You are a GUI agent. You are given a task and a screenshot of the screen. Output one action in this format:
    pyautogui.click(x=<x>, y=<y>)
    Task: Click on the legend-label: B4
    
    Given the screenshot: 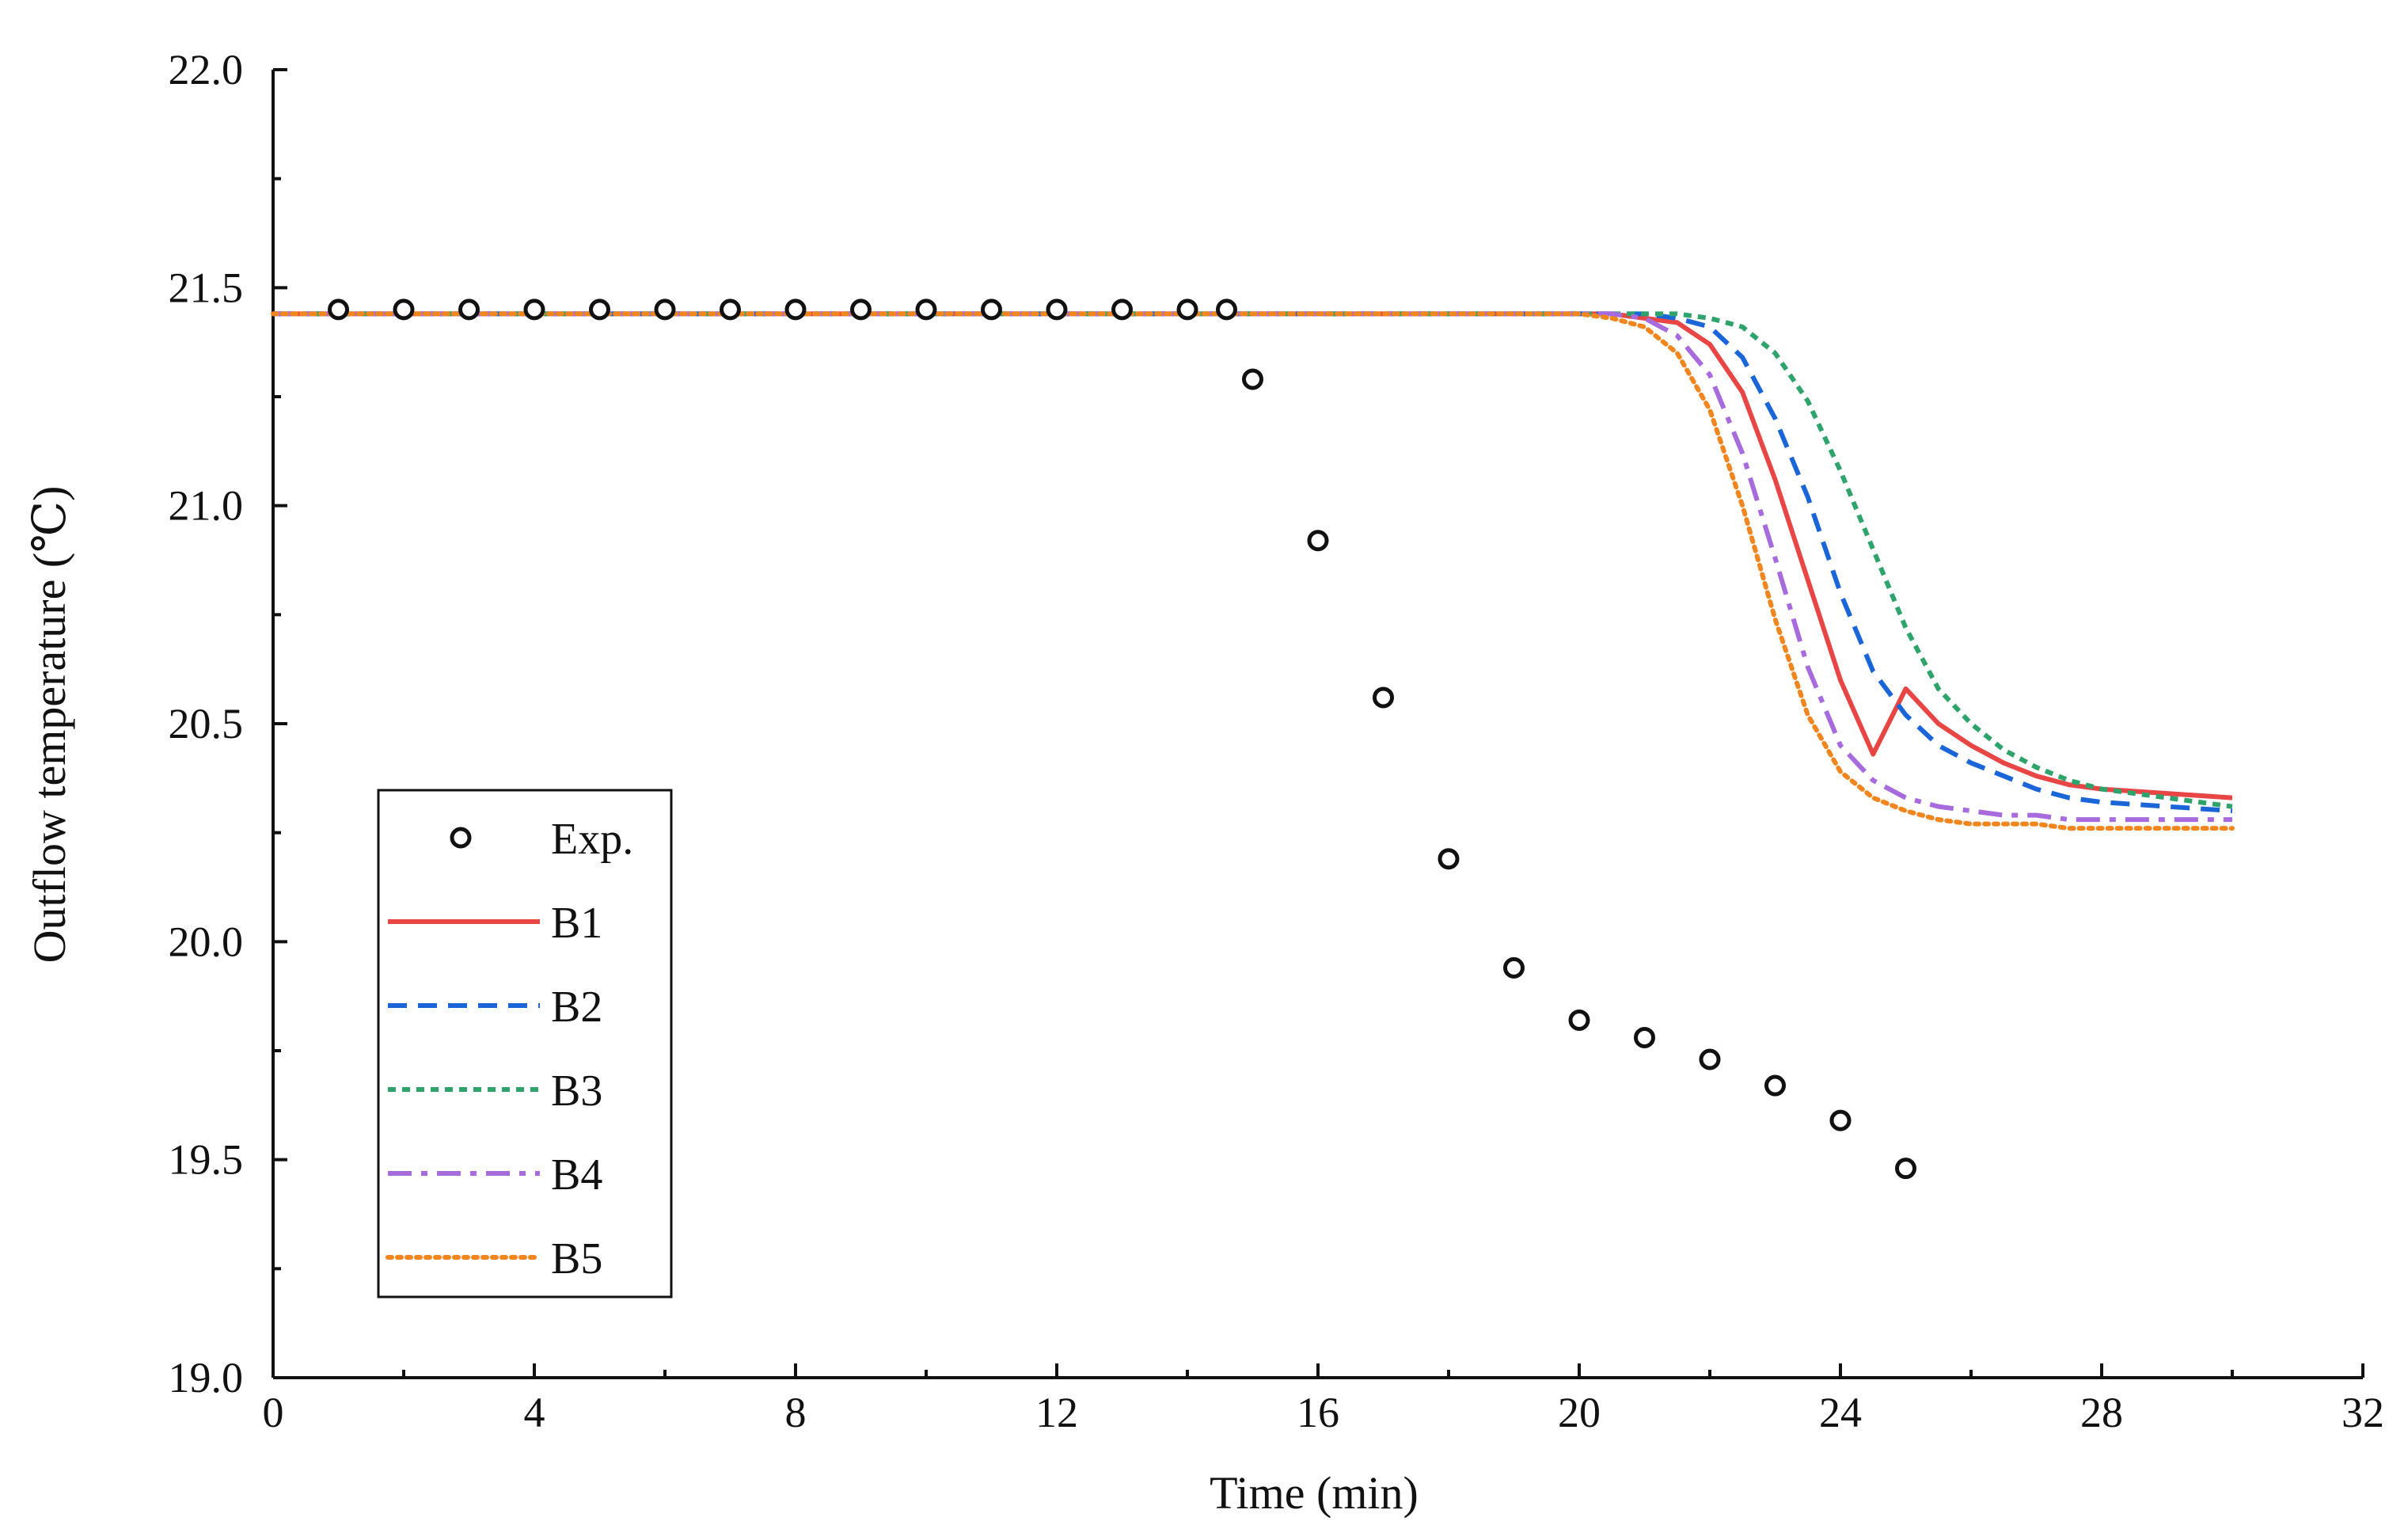 What is the action you would take?
    pyautogui.click(x=576, y=1175)
    